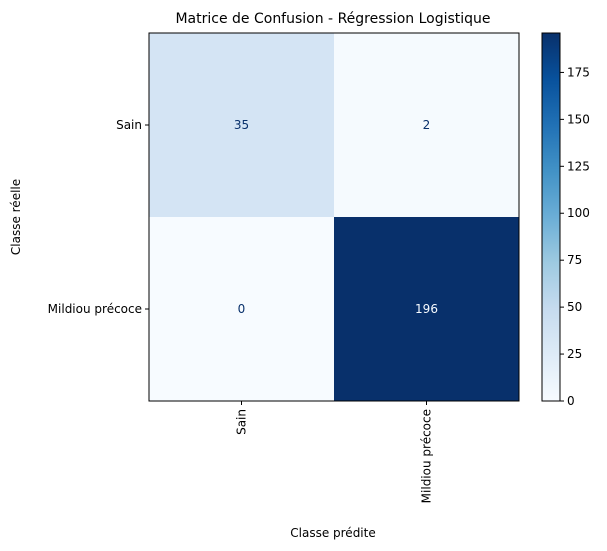  What do you see at coordinates (578, 119) in the screenshot?
I see `colorbar-tick-label: 150` at bounding box center [578, 119].